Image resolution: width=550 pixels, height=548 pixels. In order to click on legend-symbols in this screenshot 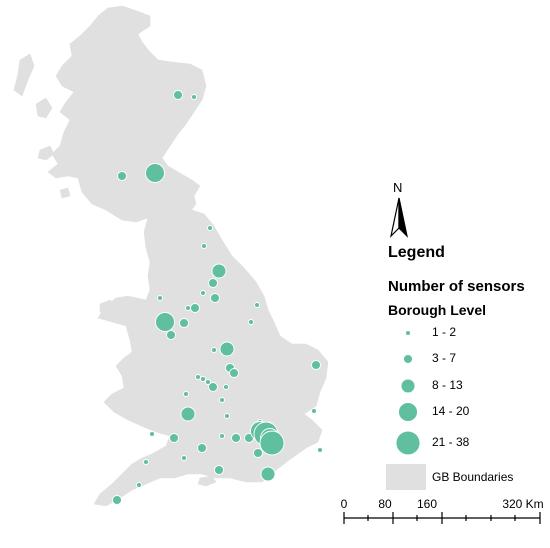, I will do `click(408, 393)`.